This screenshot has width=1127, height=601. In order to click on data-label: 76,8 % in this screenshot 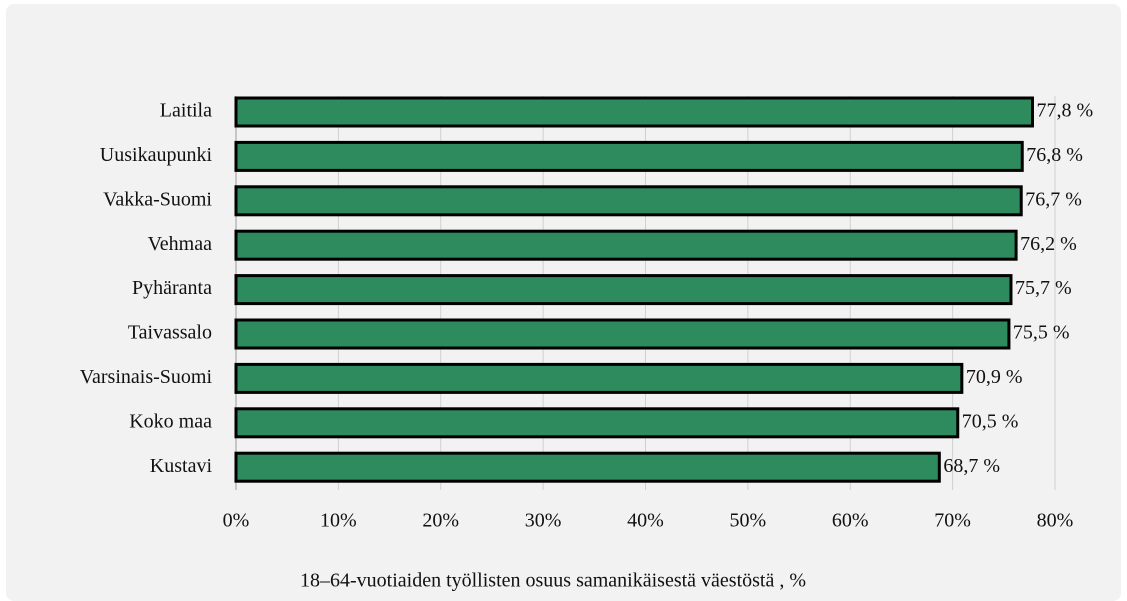, I will do `click(1054, 155)`.